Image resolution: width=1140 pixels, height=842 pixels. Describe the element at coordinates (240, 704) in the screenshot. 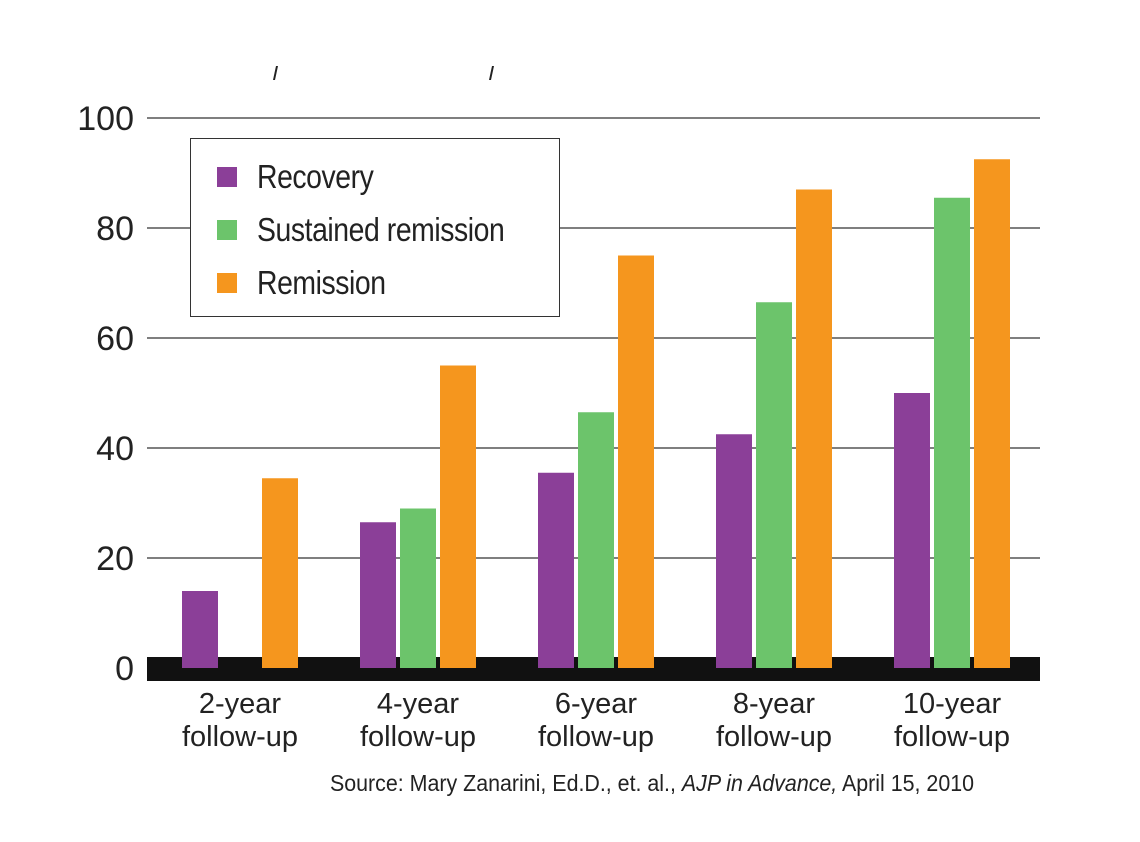

I see `x-tick-label: 2-year` at that location.